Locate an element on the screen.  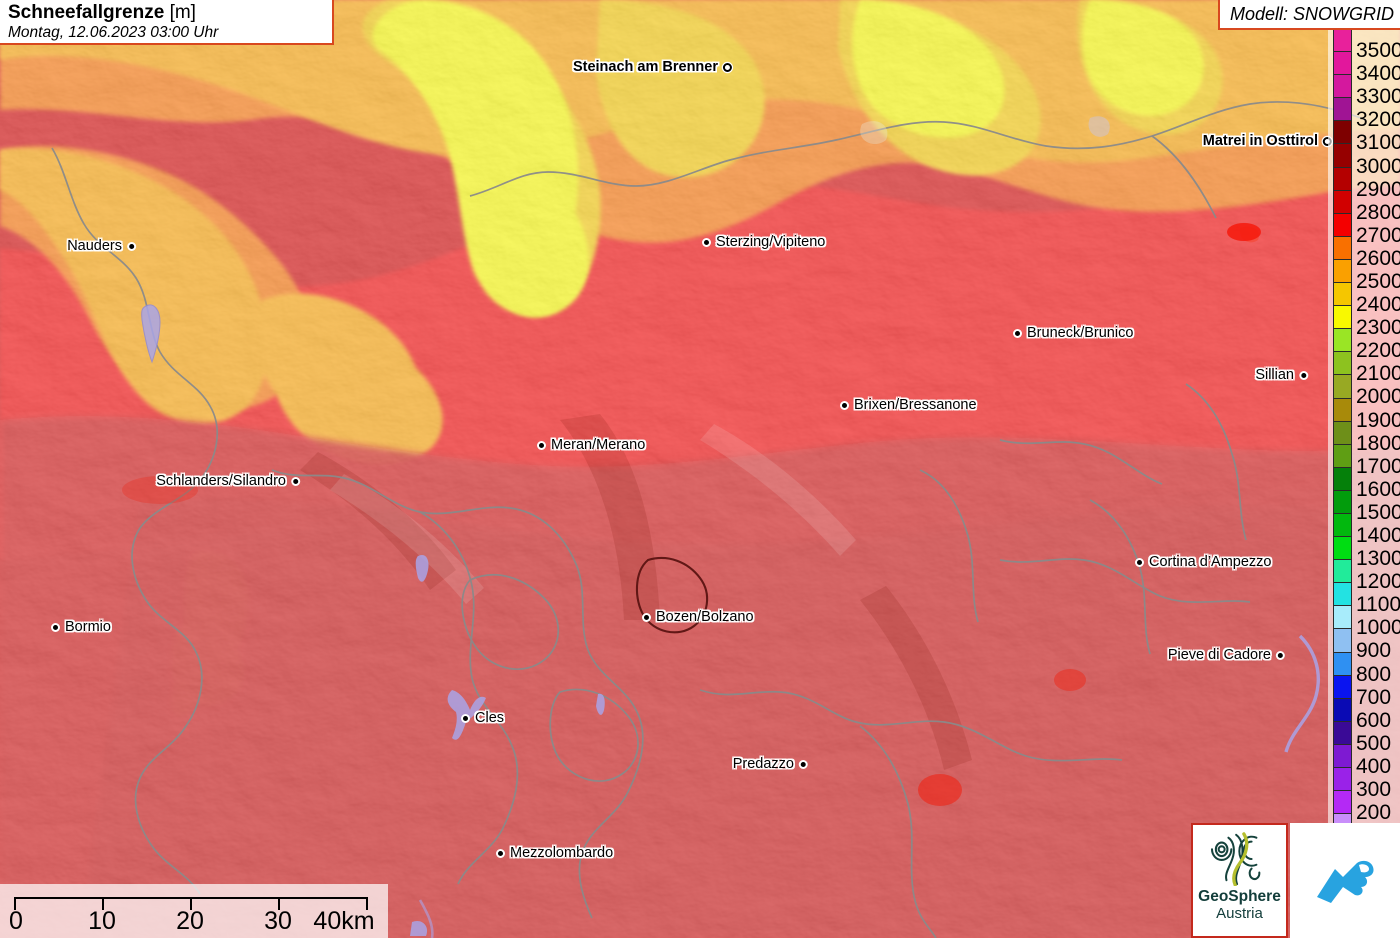
city-marker-predazzo: Predazzo is located at coordinates (770, 764).